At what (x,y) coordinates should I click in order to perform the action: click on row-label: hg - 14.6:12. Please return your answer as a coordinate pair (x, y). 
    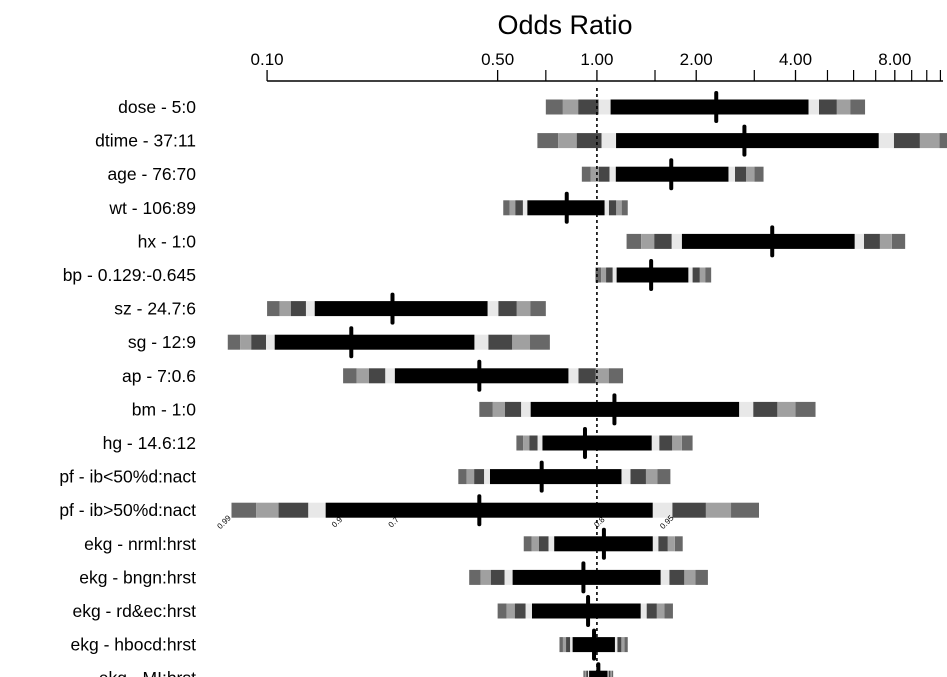
    Looking at the image, I should click on (149, 443).